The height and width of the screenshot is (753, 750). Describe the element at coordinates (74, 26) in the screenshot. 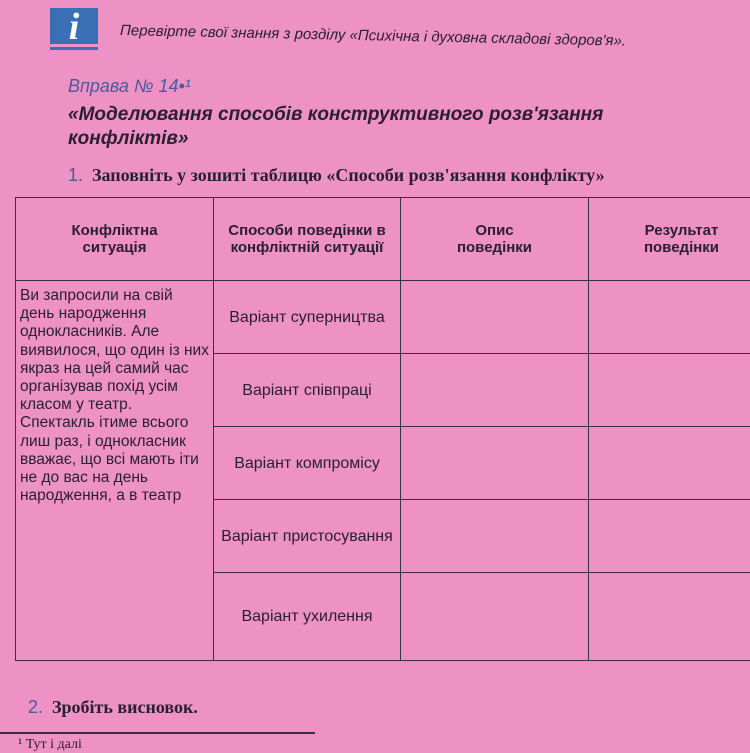

I see `info-icon: i` at that location.